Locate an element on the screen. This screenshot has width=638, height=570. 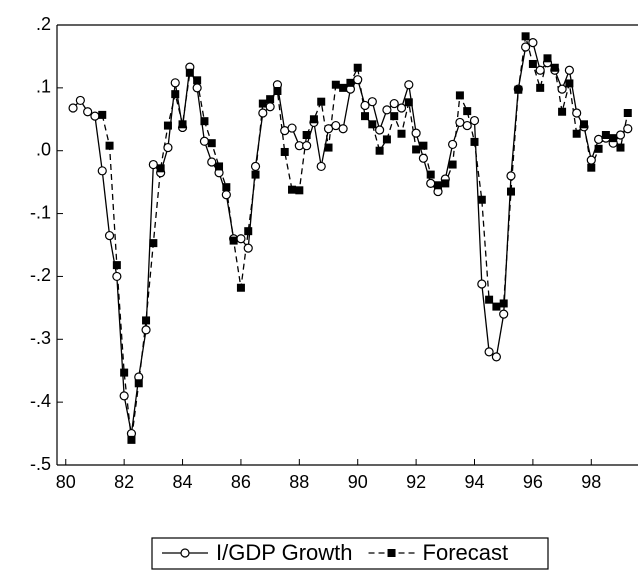
legend-box is located at coordinates (350, 553).